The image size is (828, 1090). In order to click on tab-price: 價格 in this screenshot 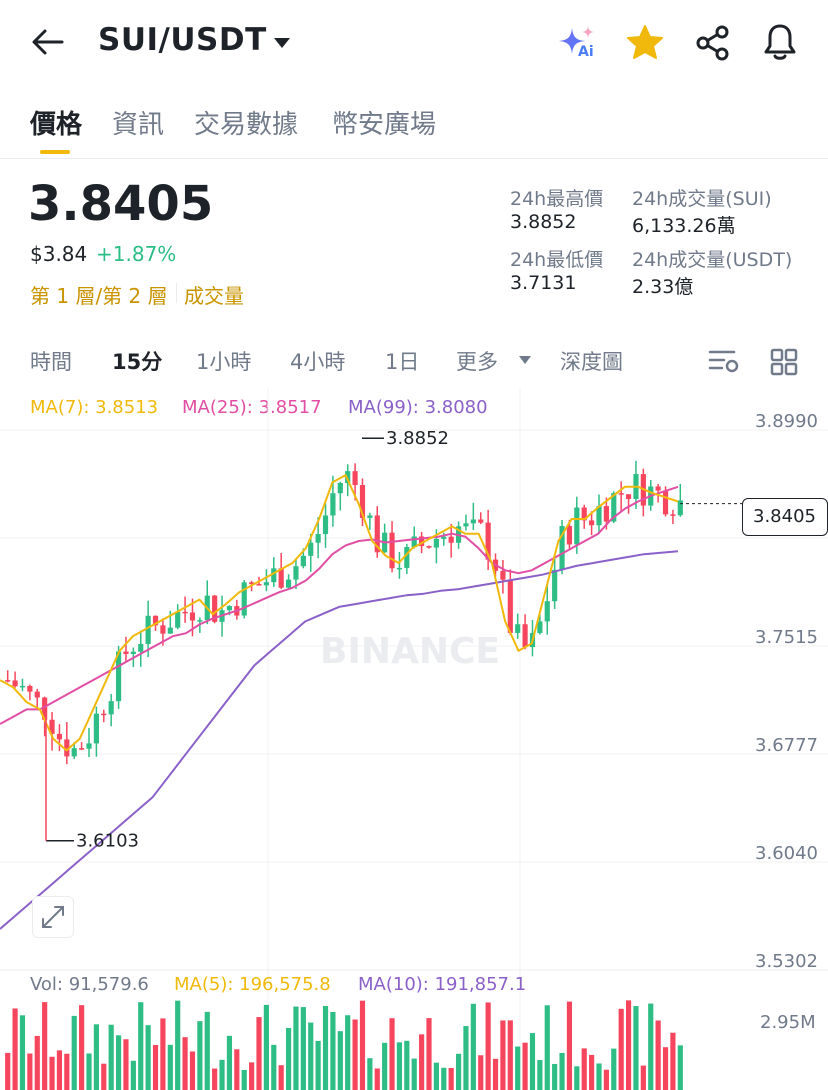, I will do `click(56, 125)`.